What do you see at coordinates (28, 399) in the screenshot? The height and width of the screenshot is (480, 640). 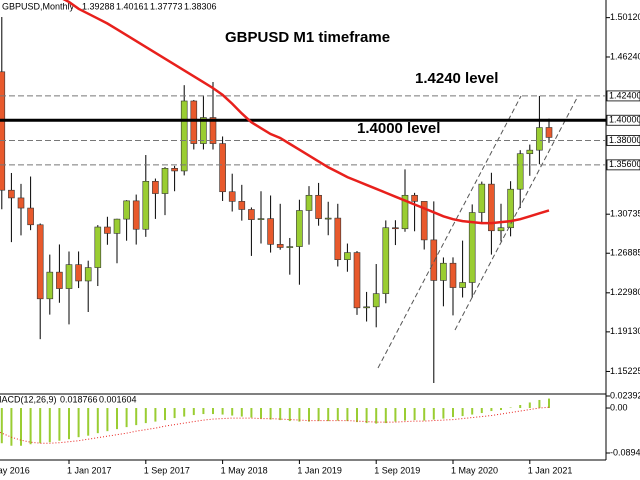 I see `macd-label: MACD(12,26,9)` at bounding box center [28, 399].